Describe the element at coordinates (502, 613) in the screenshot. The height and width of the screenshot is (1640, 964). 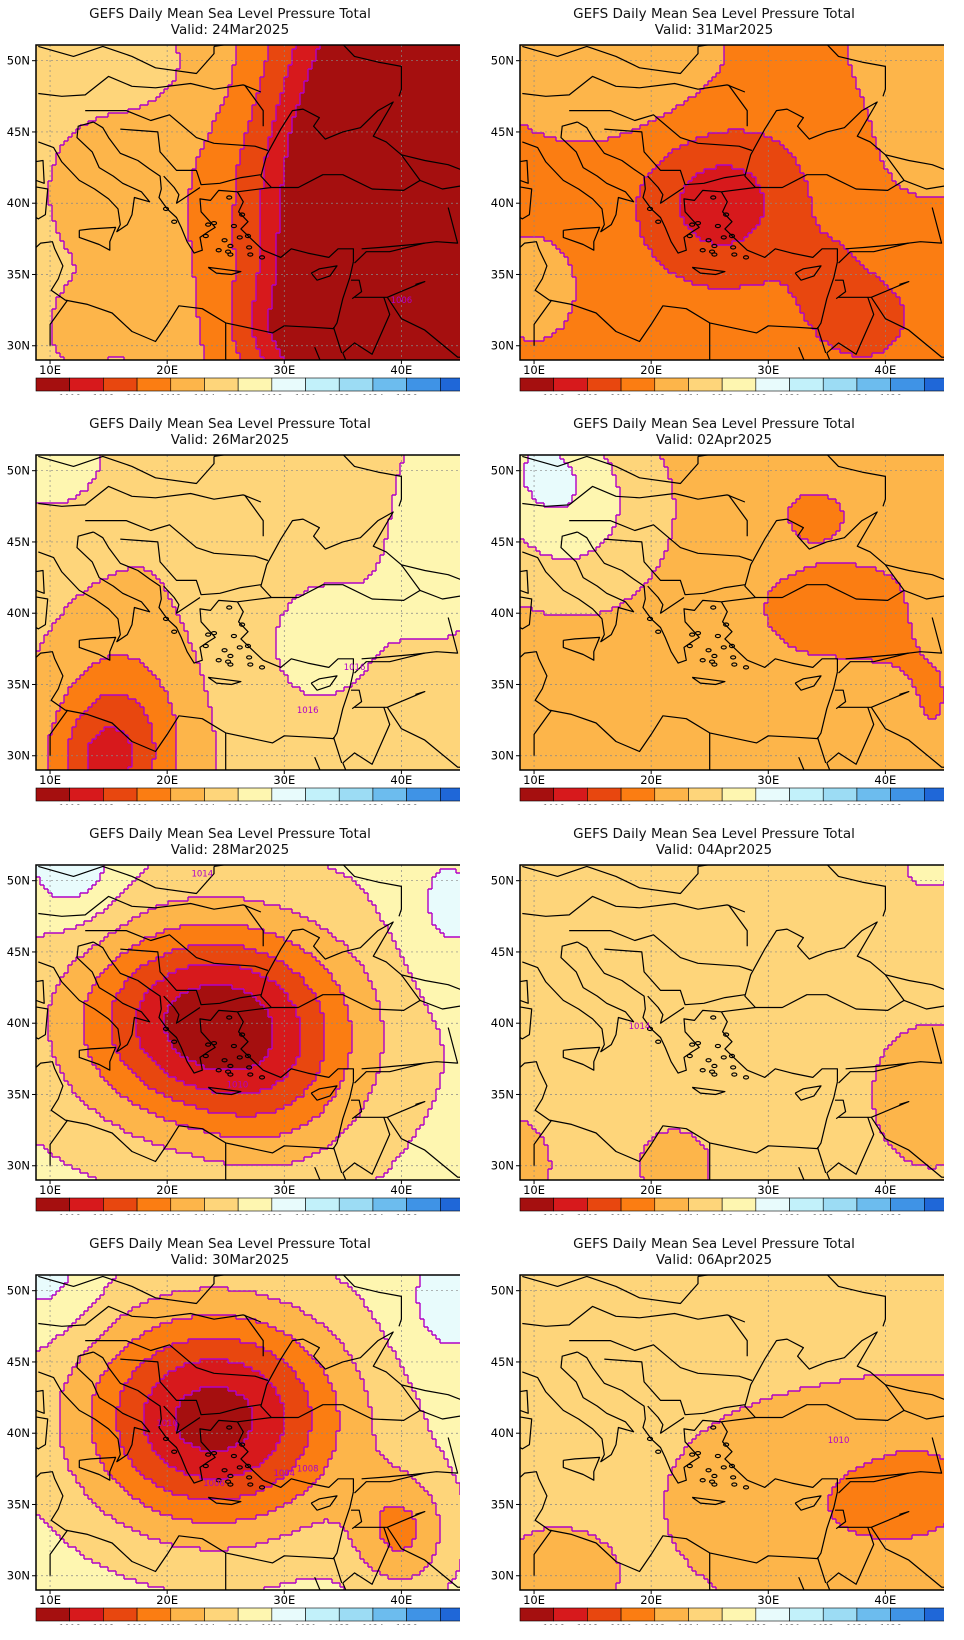
I see `lat-label: 40N` at that location.